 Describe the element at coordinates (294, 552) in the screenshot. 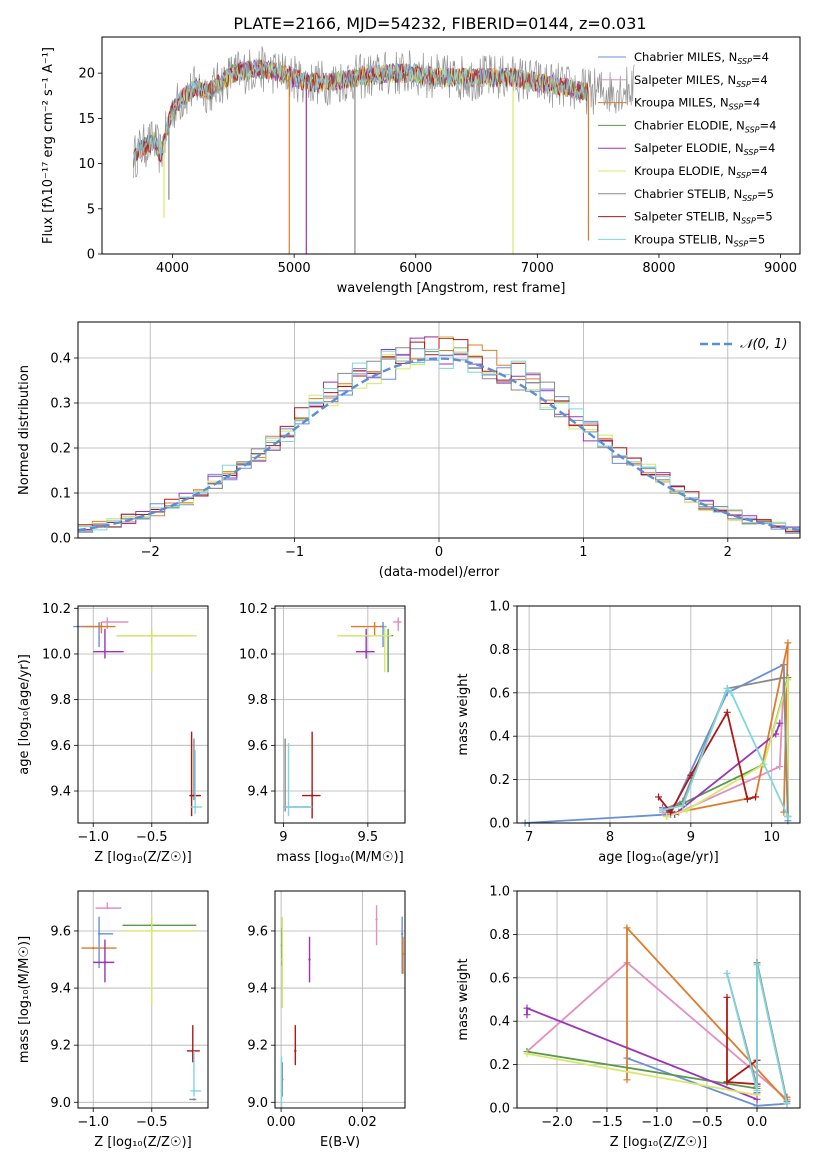

I see `x-tick-label: −1` at that location.